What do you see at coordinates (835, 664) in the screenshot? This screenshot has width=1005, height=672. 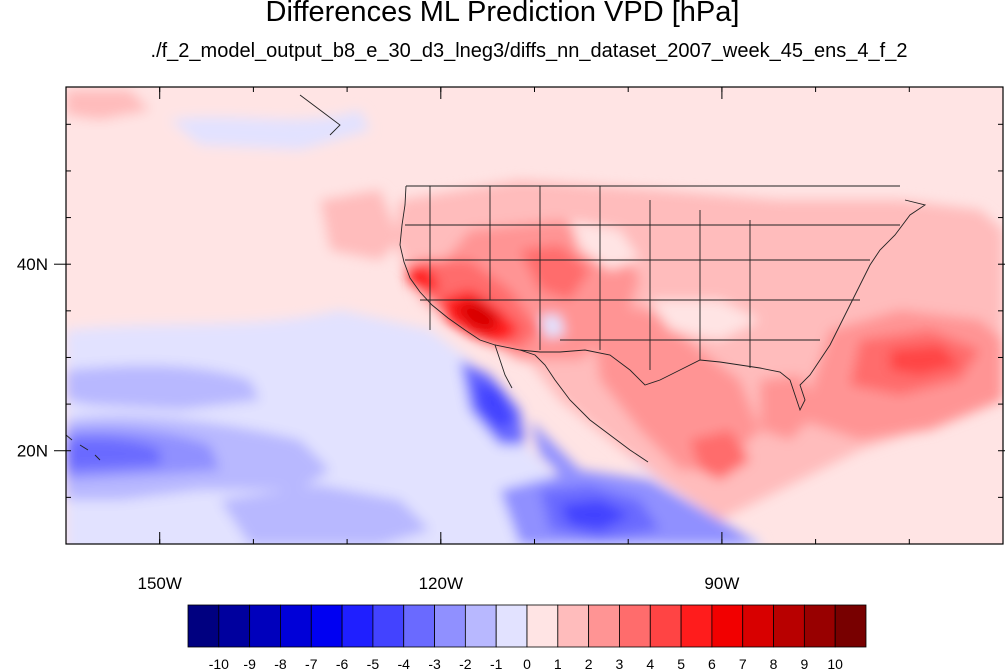 I see `colorbar-label: 10` at bounding box center [835, 664].